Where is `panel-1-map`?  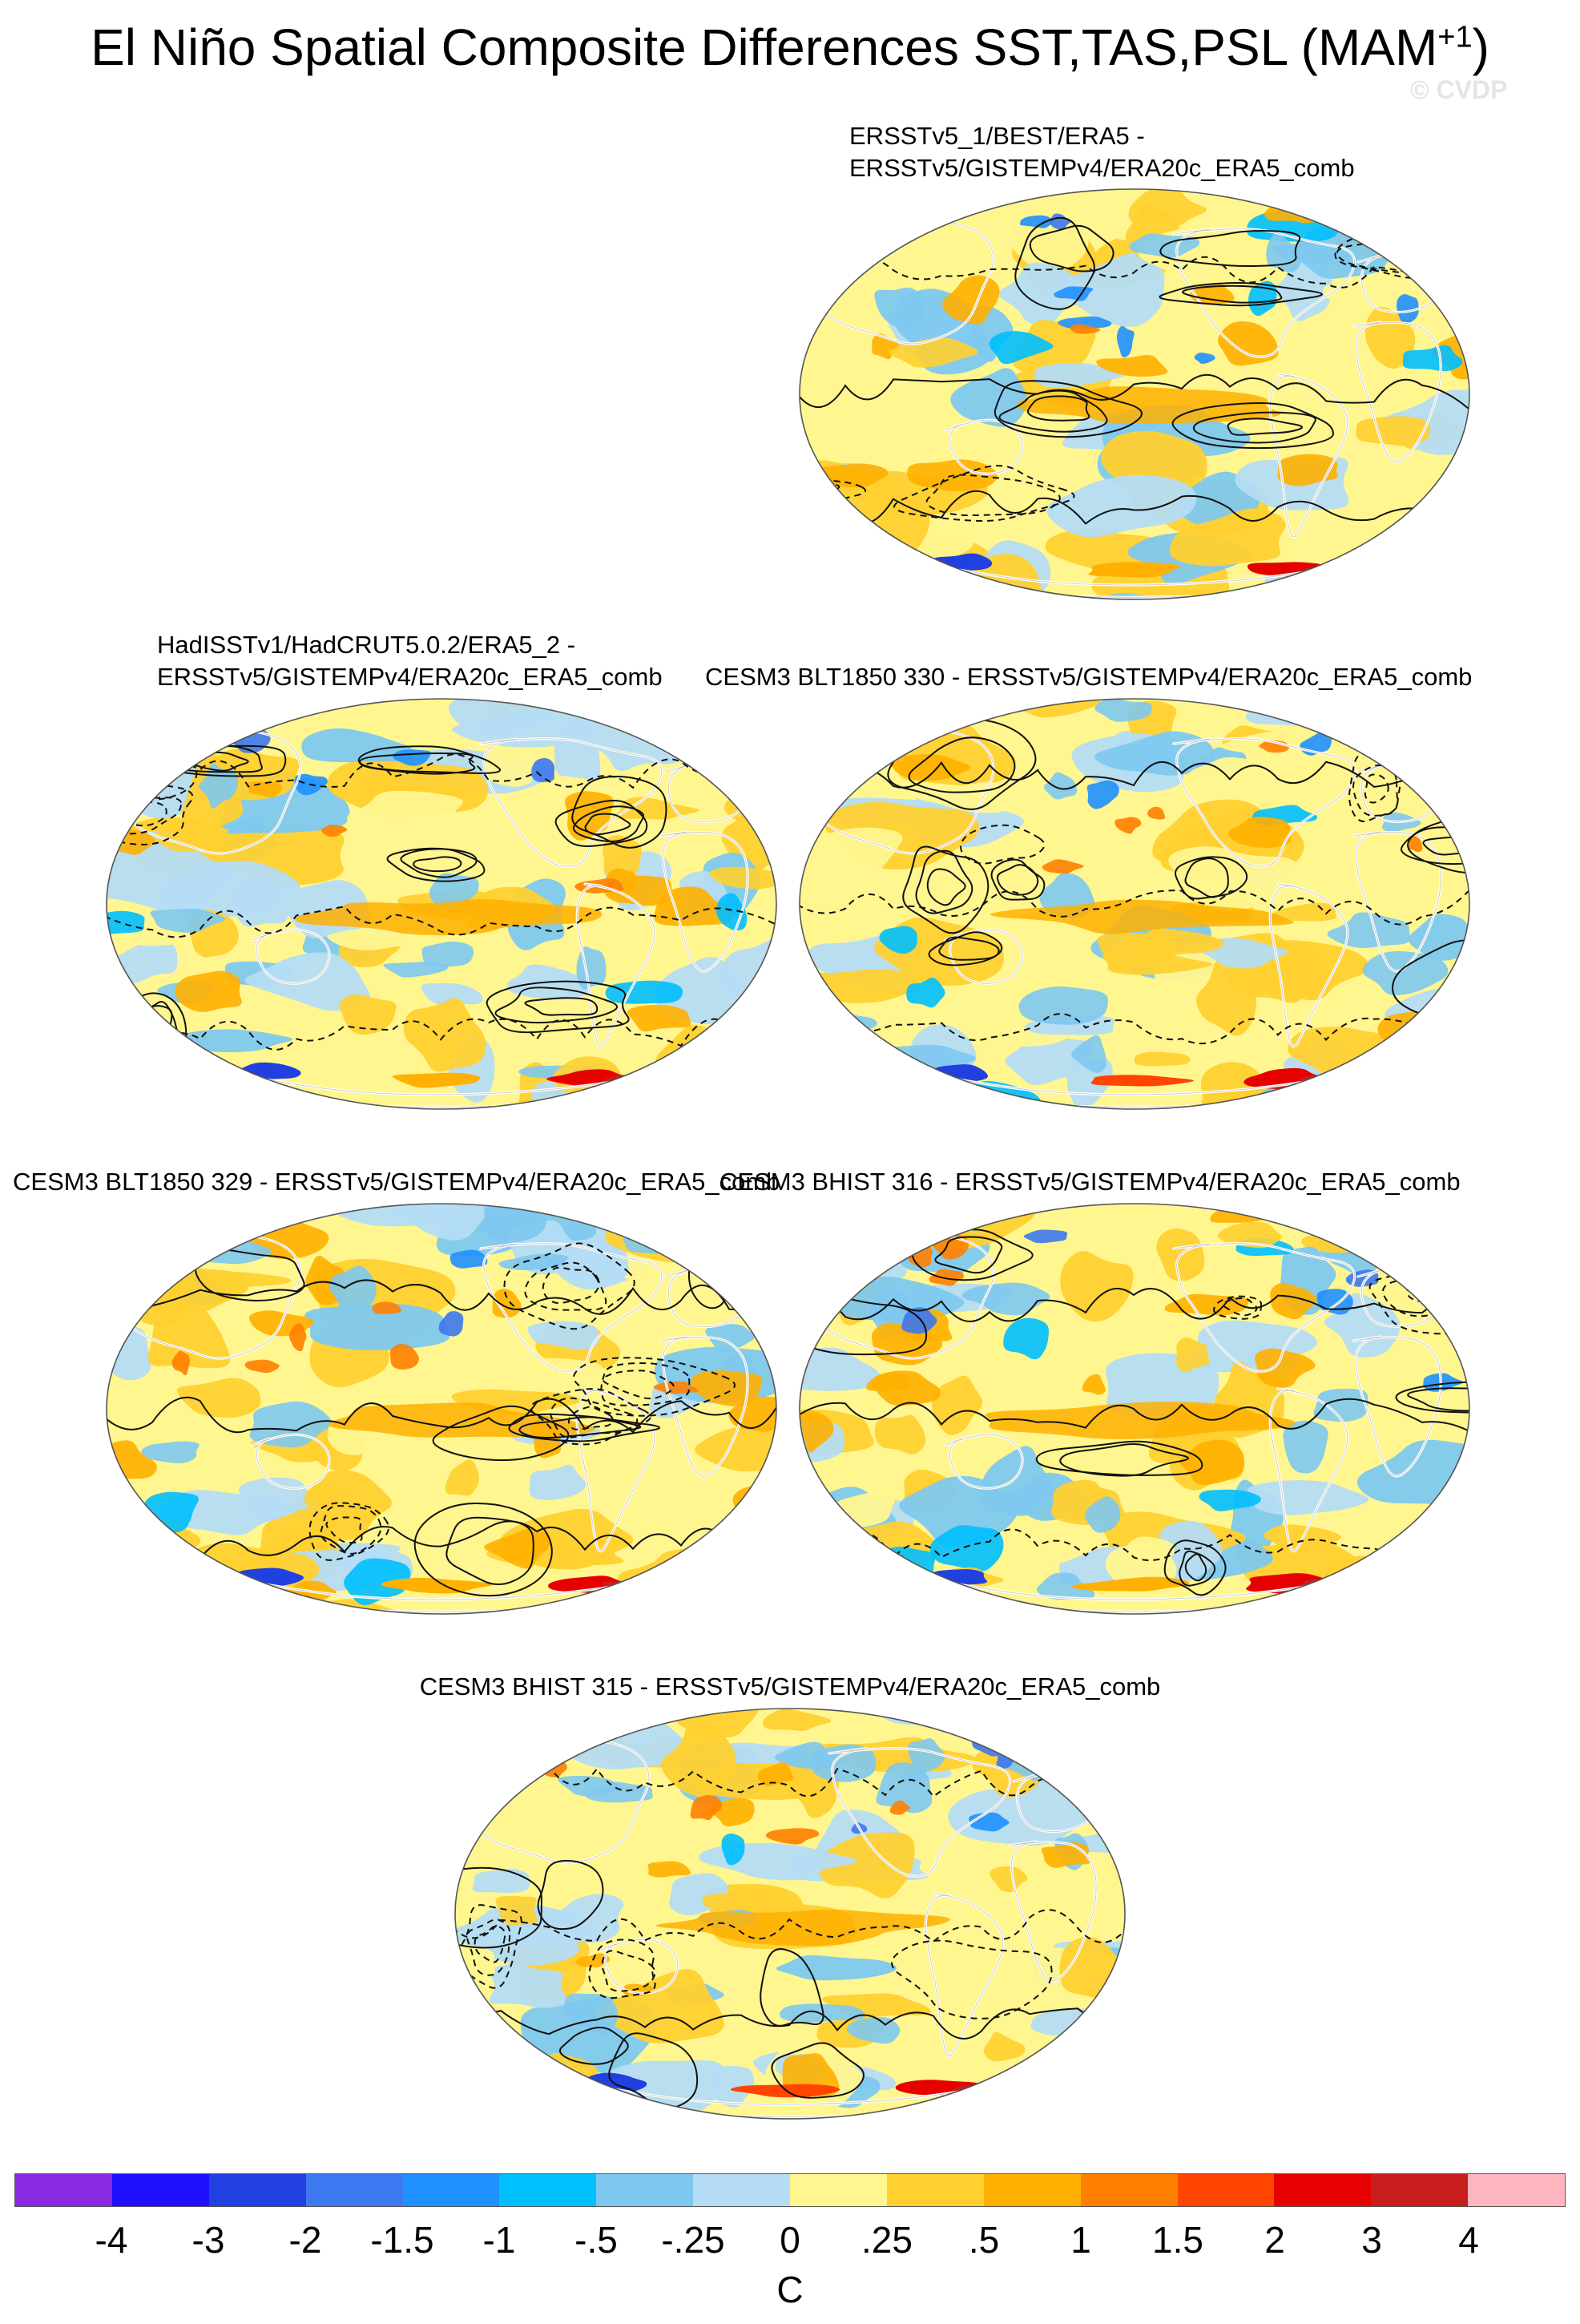
panel-1-map is located at coordinates (1134, 394).